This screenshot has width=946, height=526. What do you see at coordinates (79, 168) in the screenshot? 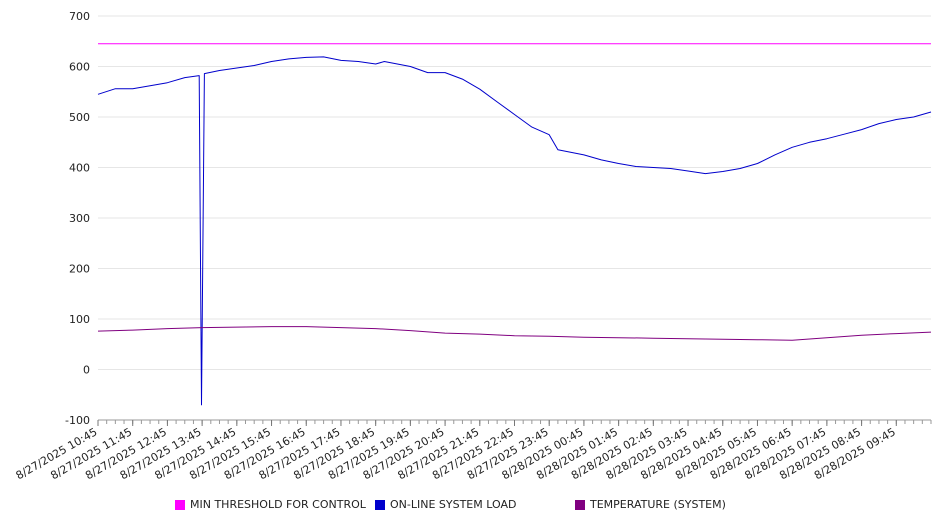
I see `y-tick-label: 400` at bounding box center [79, 168].